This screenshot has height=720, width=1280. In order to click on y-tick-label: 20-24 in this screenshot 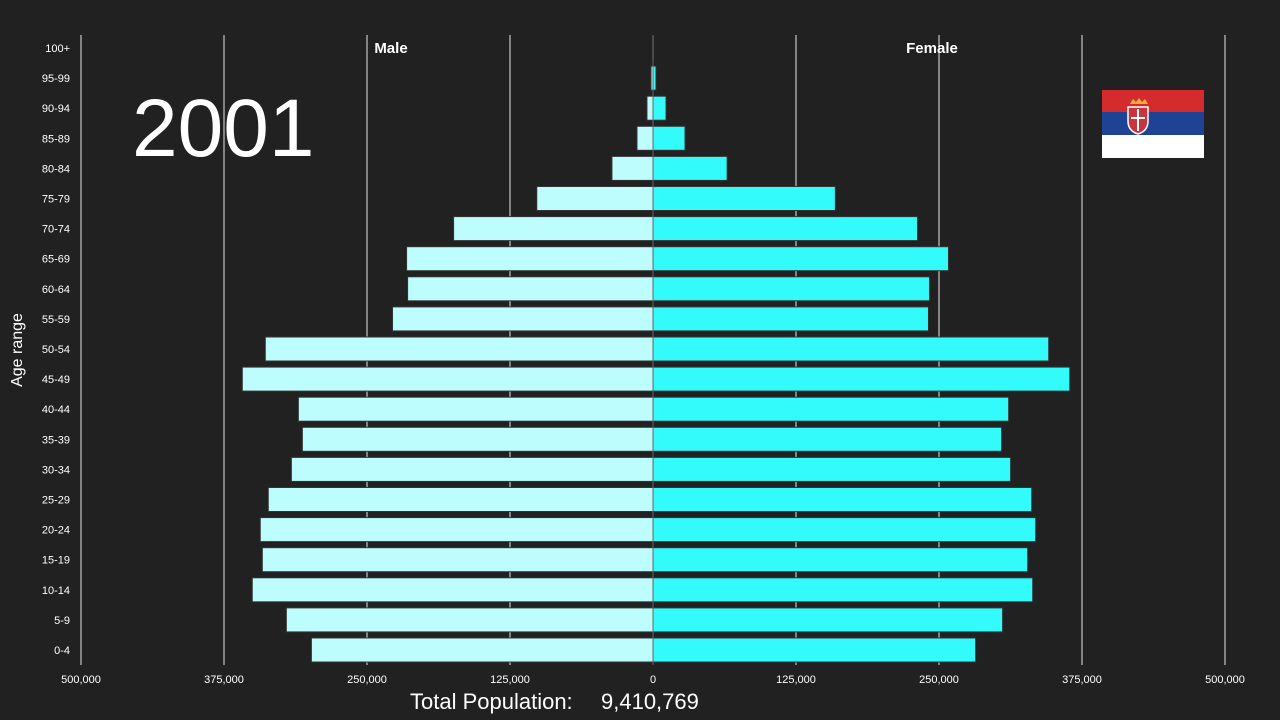, I will do `click(56, 531)`.